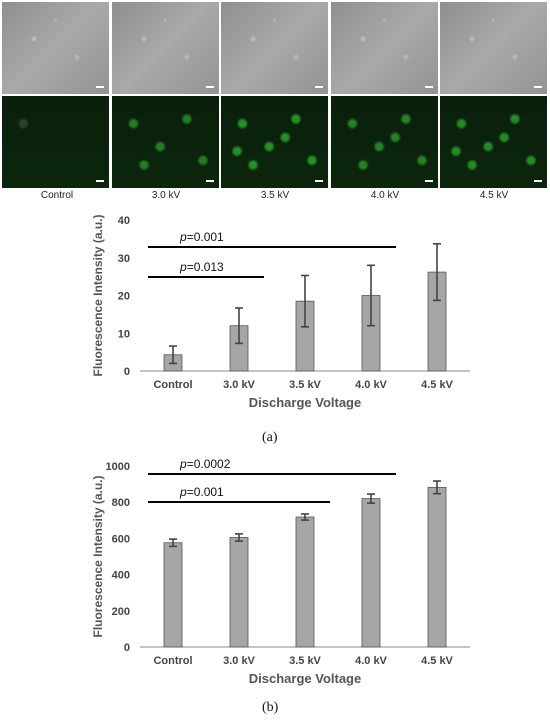  What do you see at coordinates (270, 707) in the screenshot?
I see `panel-b-label: (b)` at bounding box center [270, 707].